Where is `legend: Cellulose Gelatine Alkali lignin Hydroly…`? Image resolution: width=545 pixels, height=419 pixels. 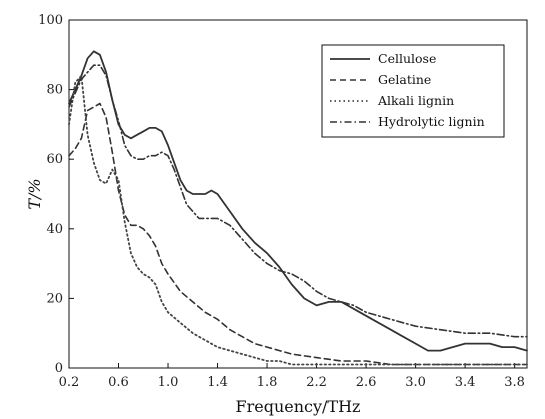
legend: Cellulose Gelatine Alkali lignin Hydroly… is located at coordinates (413, 91).